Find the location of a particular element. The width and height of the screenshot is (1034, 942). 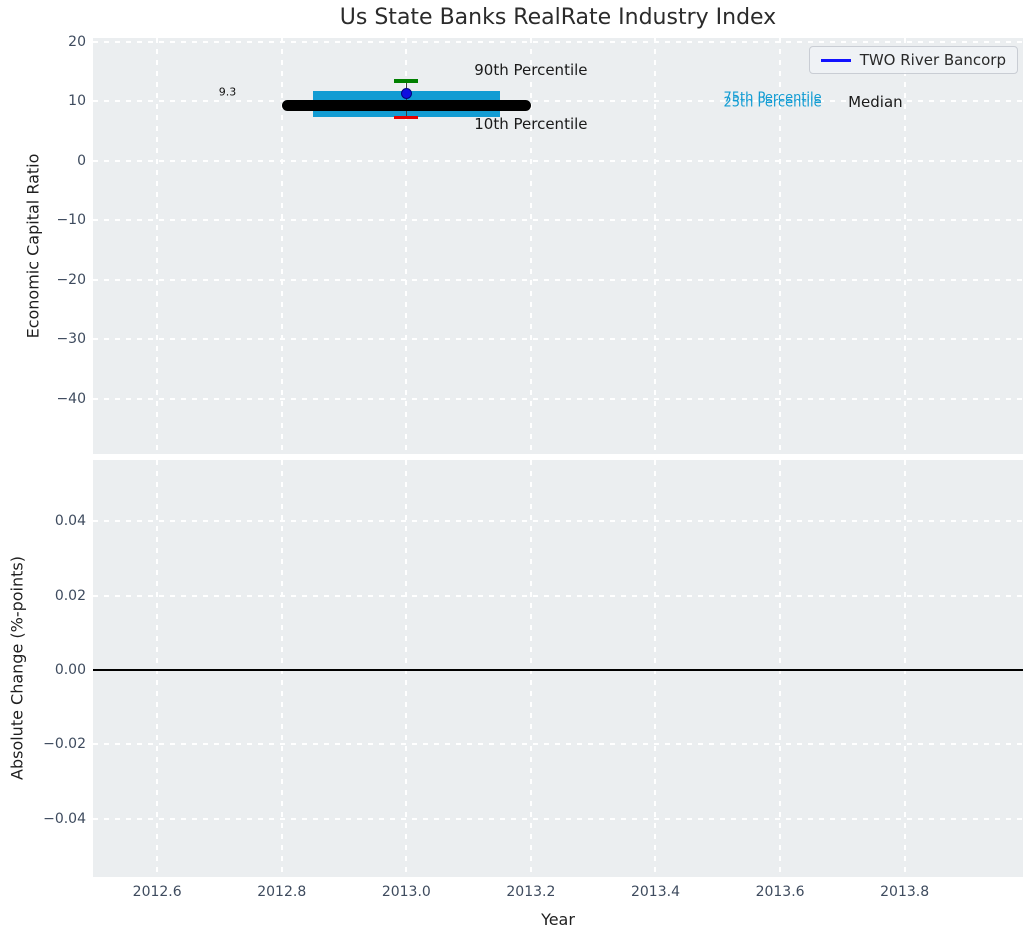

annotation-10th-percentile-label: 10th Percentile is located at coordinates (531, 124).